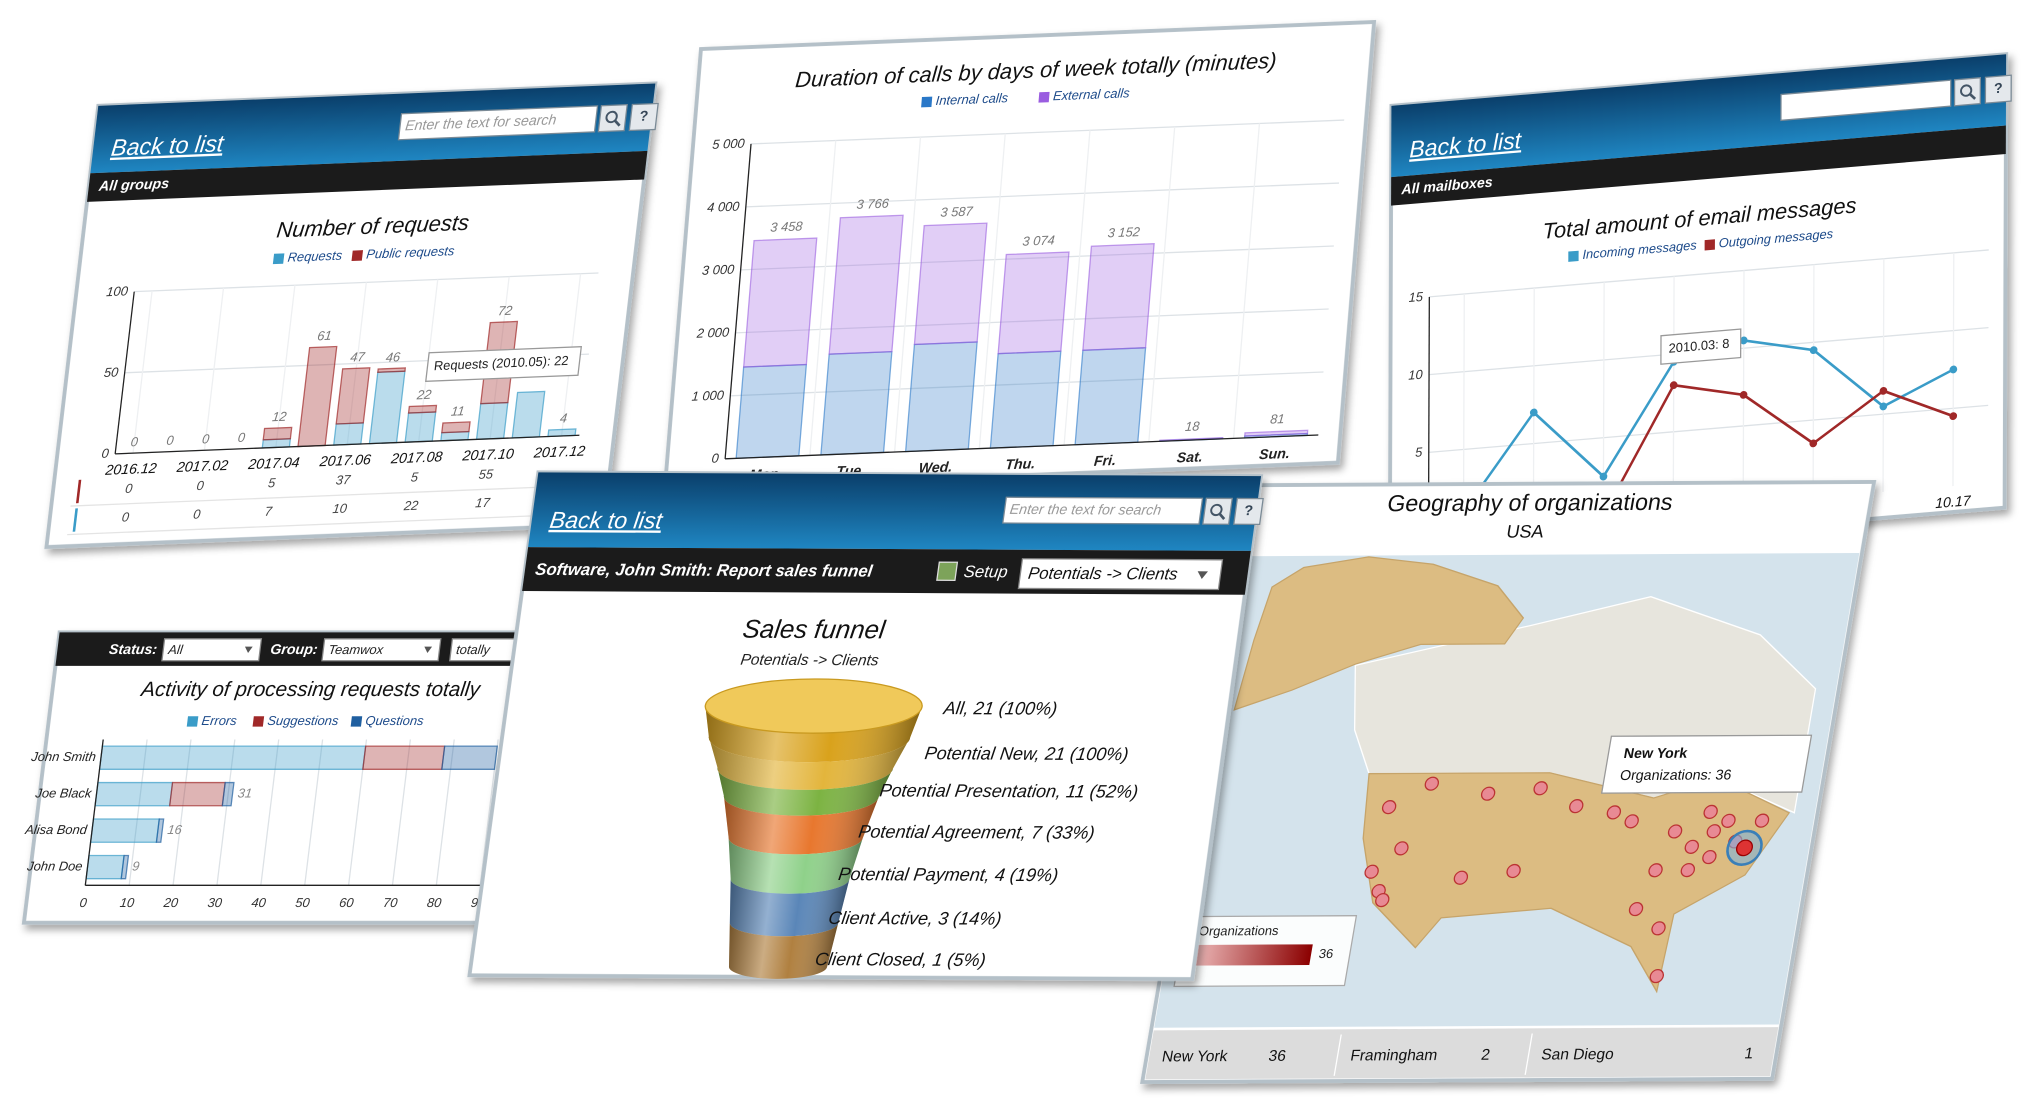 Image resolution: width=2024 pixels, height=1111 pixels. What do you see at coordinates (206, 438) in the screenshot?
I see `total-label: 0` at bounding box center [206, 438].